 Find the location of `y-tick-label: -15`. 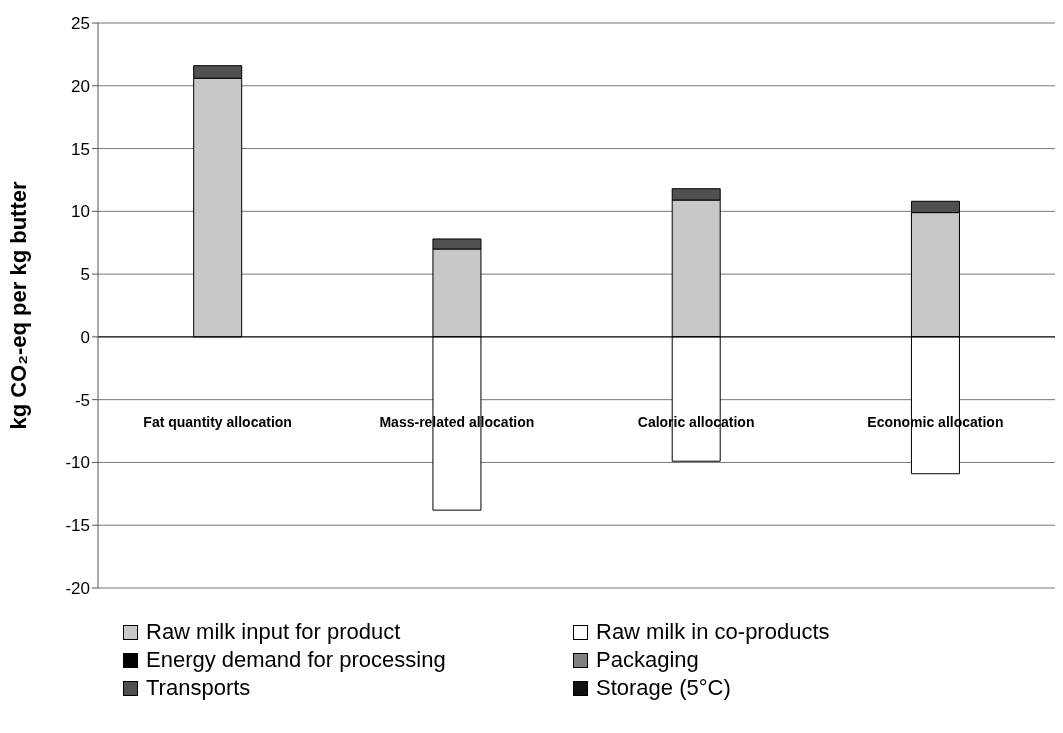

y-tick-label: -15 is located at coordinates (77, 526).